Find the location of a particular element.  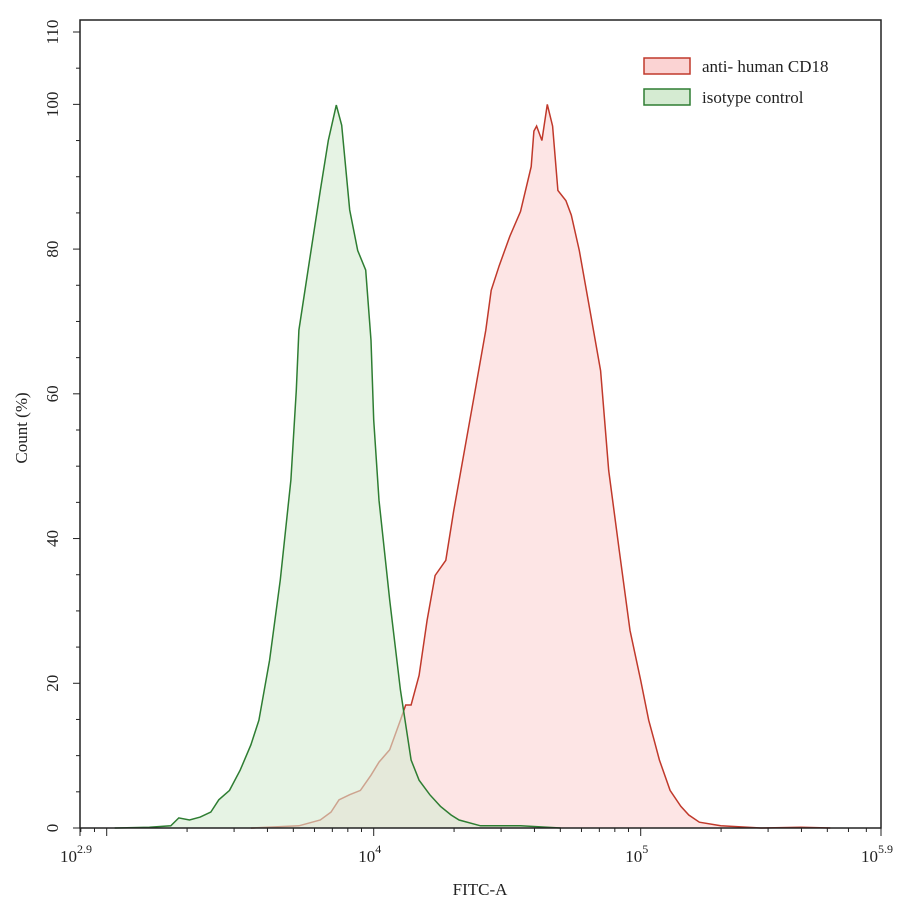

y-tick-label: 20 is located at coordinates (52, 683).